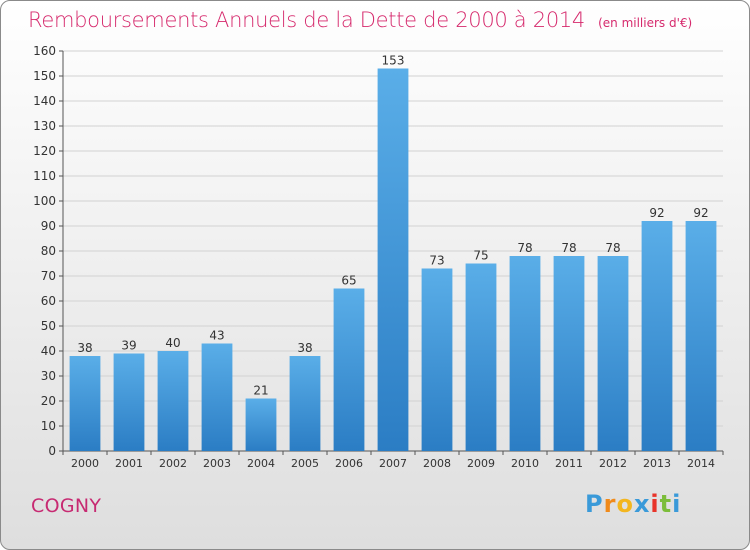 This screenshot has height=550, width=750. I want to click on bar-2006, so click(349, 369).